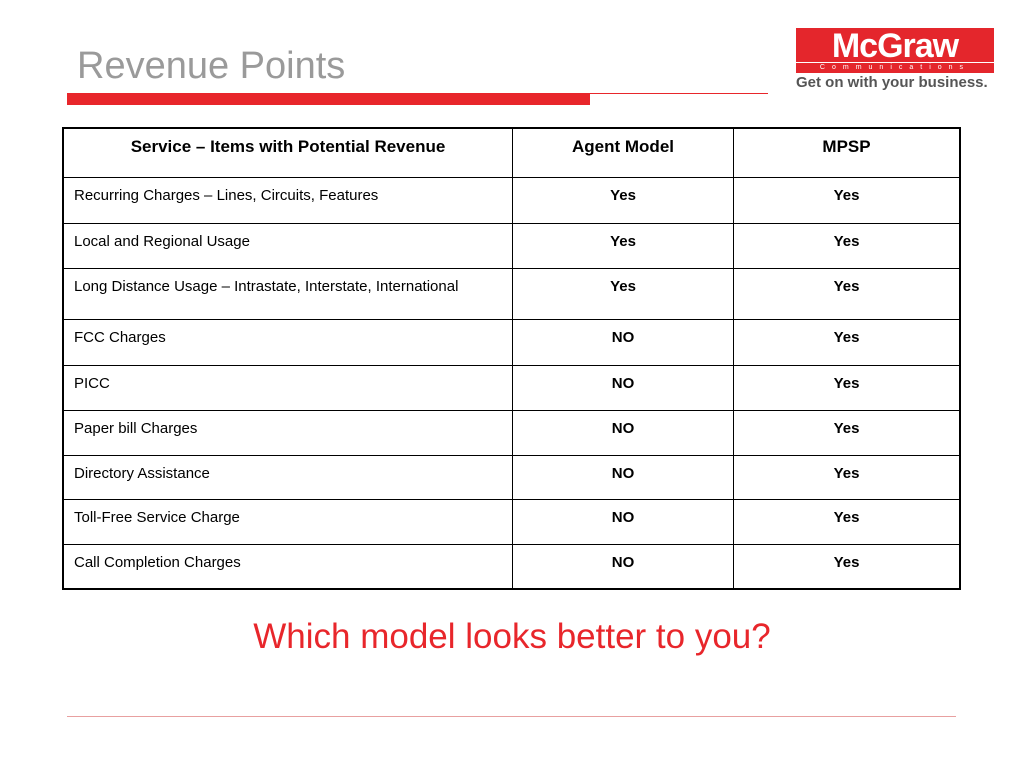 This screenshot has width=1024, height=768. I want to click on service-cell: Toll-Free Service Charge, so click(287, 522).